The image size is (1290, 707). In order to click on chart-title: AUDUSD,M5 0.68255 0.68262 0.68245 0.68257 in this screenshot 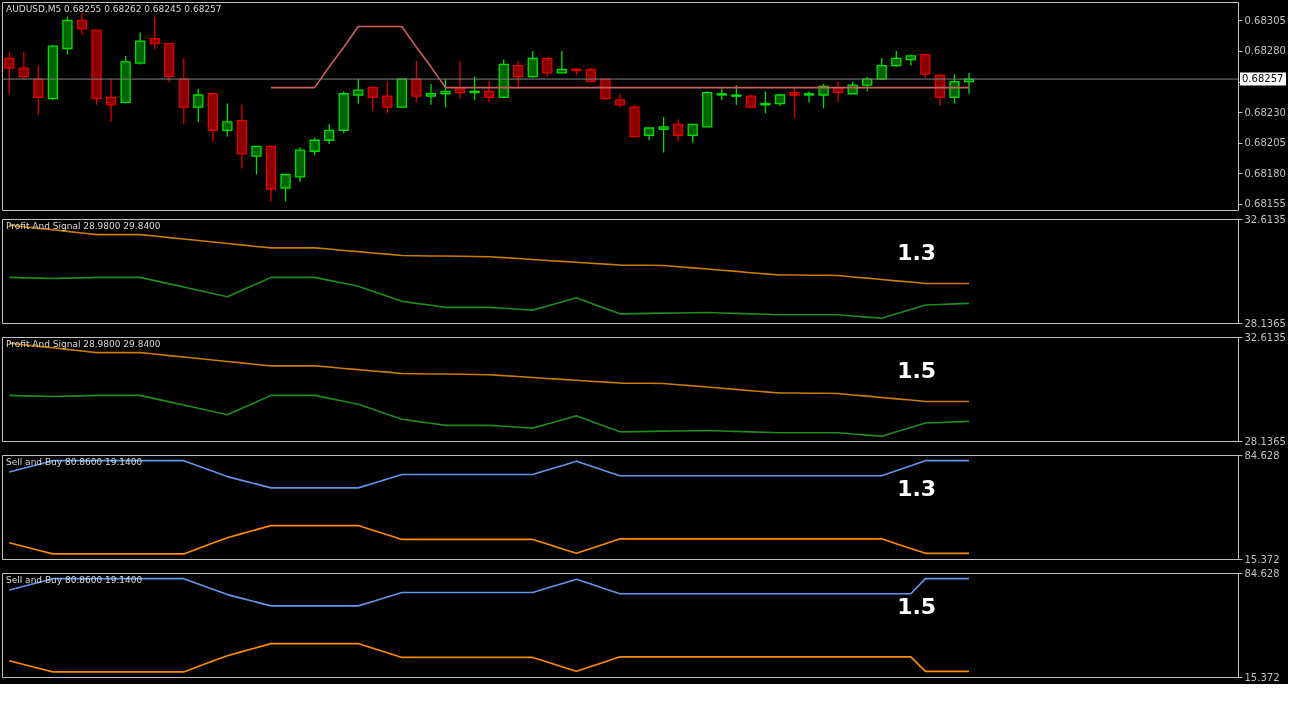, I will do `click(114, 9)`.